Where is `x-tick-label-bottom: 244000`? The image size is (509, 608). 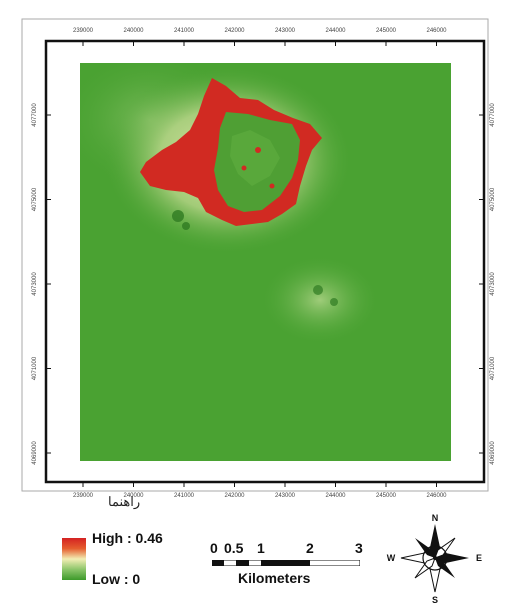 x-tick-label-bottom: 244000 is located at coordinates (335, 496).